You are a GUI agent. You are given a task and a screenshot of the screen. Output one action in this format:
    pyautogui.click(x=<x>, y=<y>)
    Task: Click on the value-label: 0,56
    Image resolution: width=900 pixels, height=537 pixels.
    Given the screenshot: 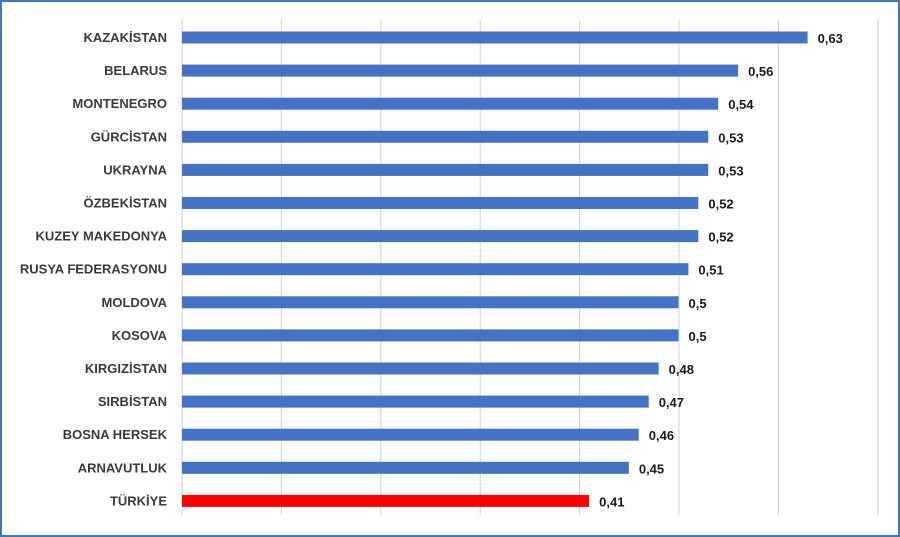 What is the action you would take?
    pyautogui.click(x=760, y=71)
    